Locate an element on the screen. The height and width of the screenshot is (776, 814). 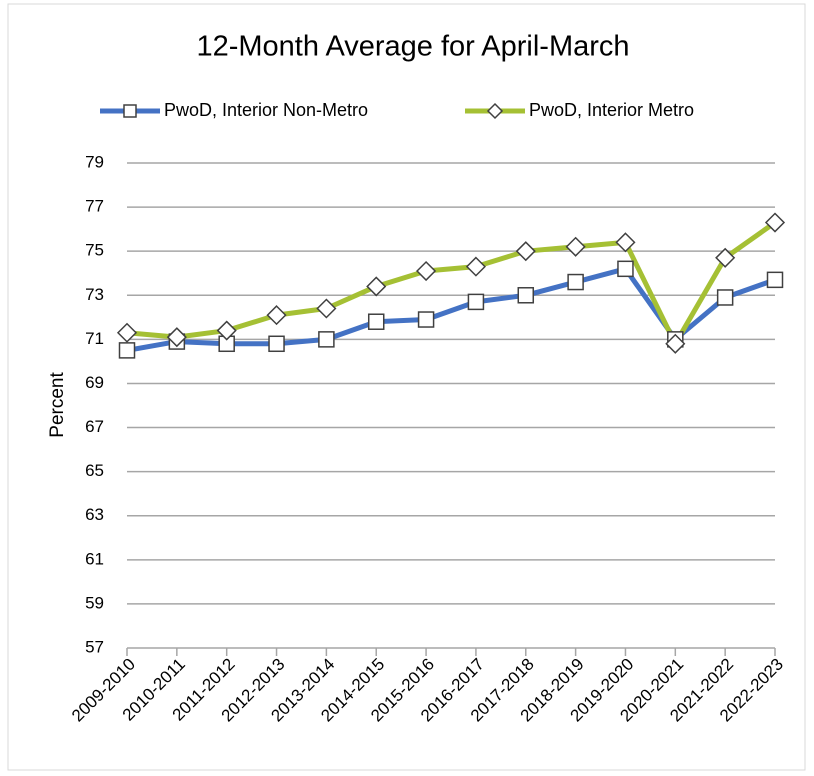
series-line is located at coordinates (451, 283).